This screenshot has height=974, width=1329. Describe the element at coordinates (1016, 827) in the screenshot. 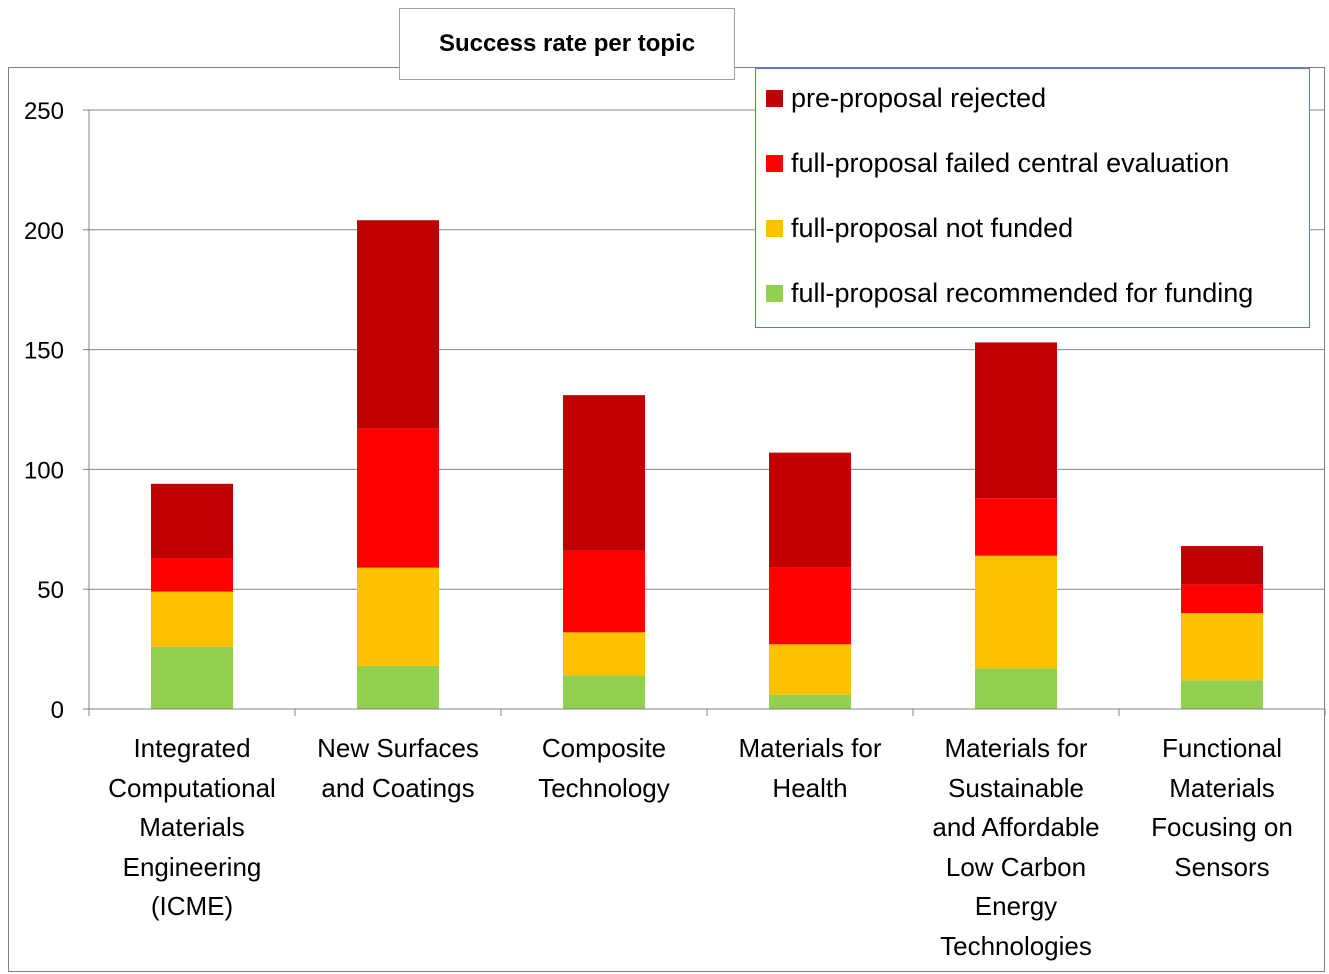

I see `x-tick-label-line: and Affordable` at that location.